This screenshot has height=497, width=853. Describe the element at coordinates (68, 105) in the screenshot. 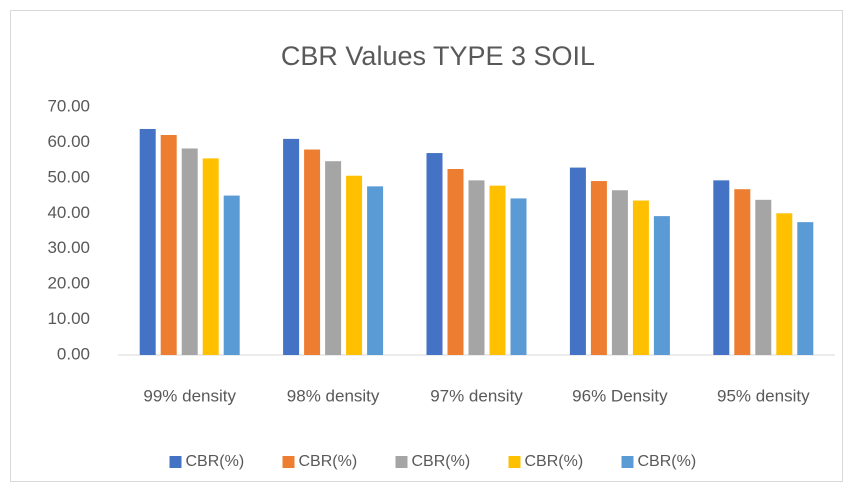

I see `y-tick-label: 70.00` at that location.